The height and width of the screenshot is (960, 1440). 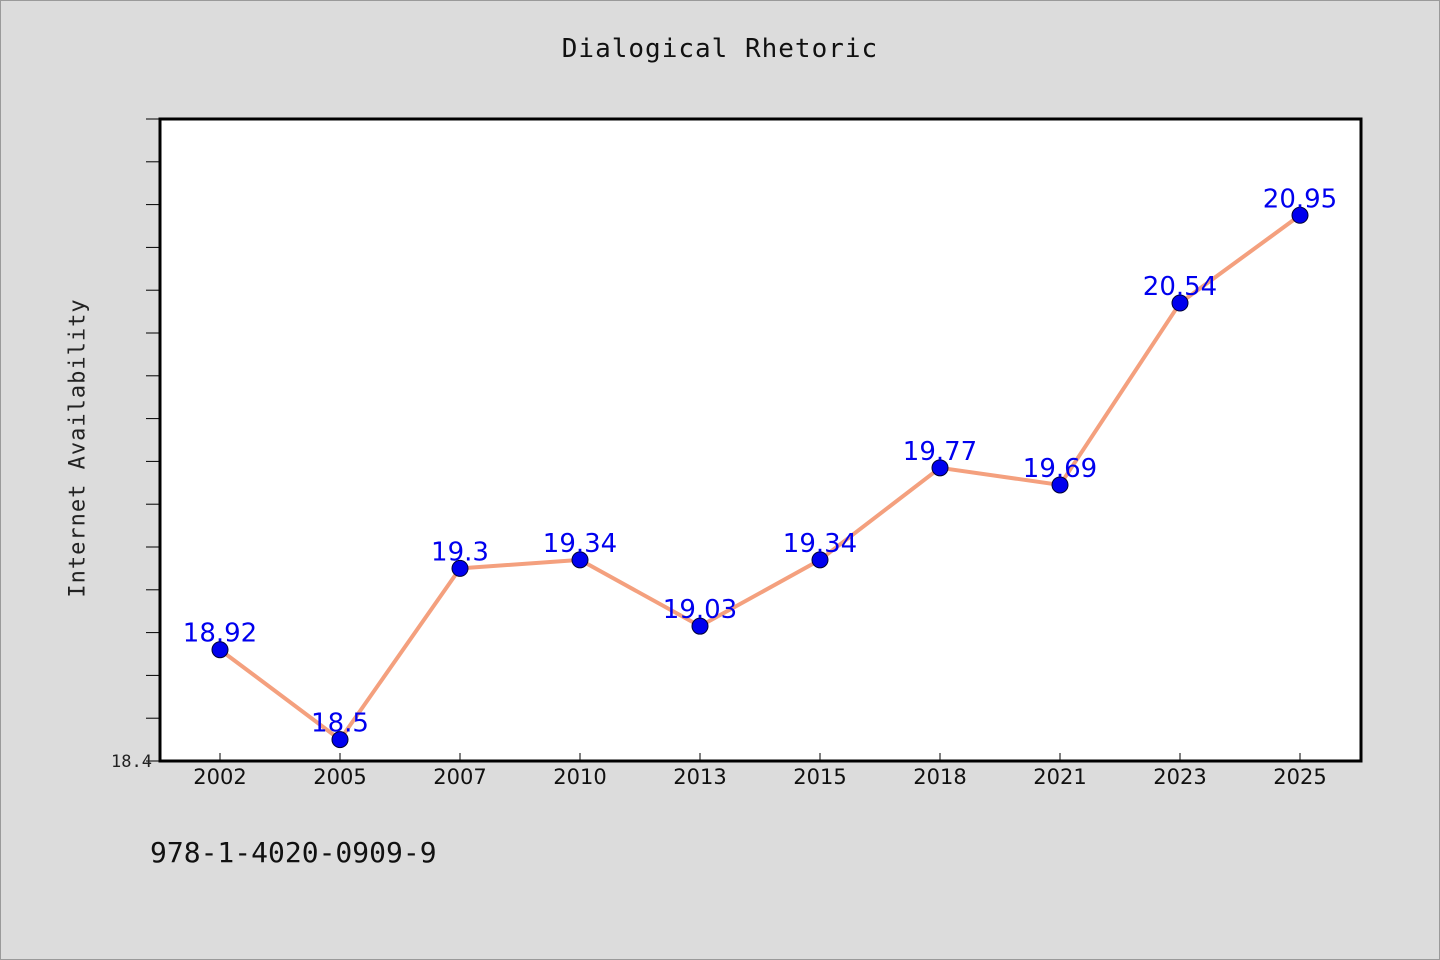 I want to click on x-tick-label: 2002, so click(x=219, y=777).